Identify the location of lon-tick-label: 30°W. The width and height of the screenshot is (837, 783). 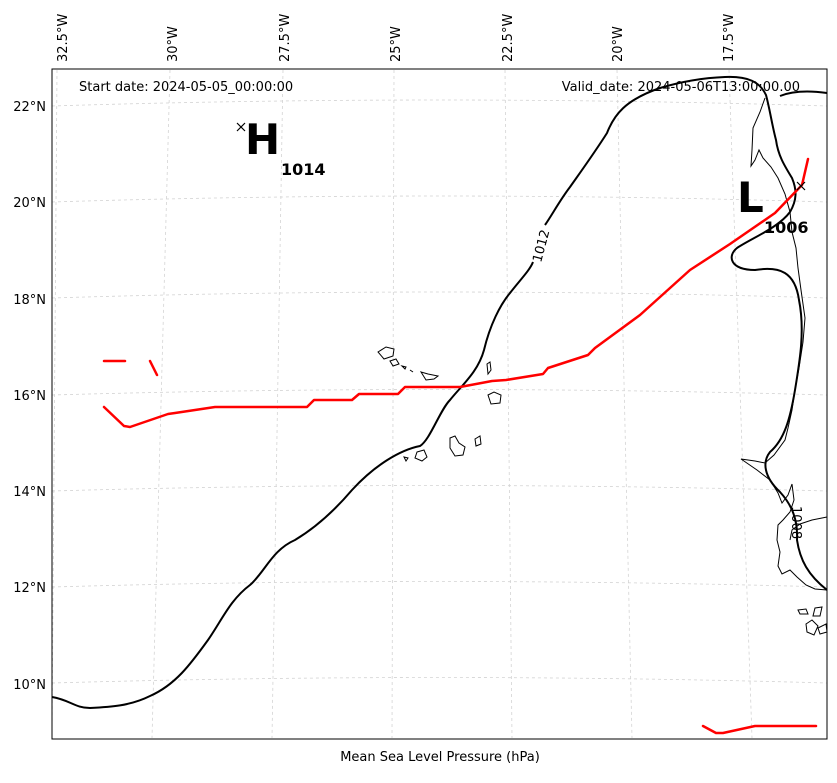
(173, 44).